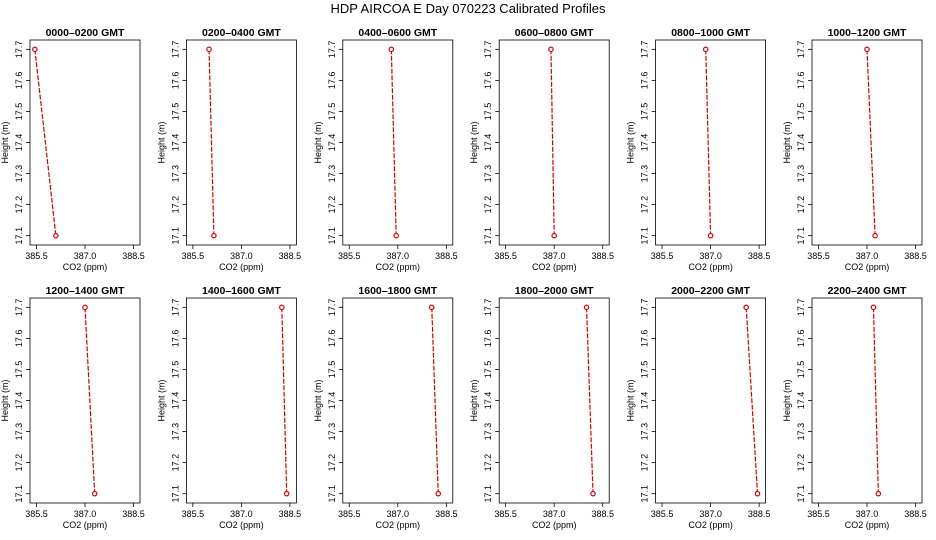 This screenshot has height=540, width=936. Describe the element at coordinates (867, 33) in the screenshot. I see `panel-title: 1000–1200 GMT` at that location.